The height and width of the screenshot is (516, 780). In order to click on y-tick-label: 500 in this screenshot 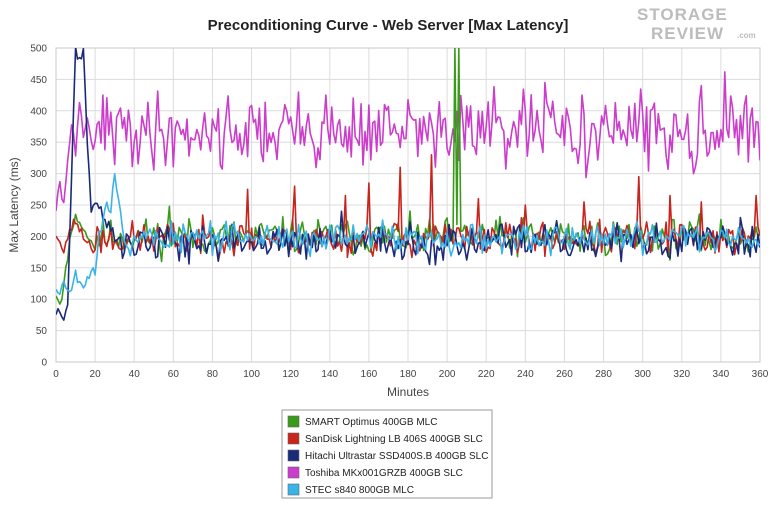, I will do `click(38, 49)`.